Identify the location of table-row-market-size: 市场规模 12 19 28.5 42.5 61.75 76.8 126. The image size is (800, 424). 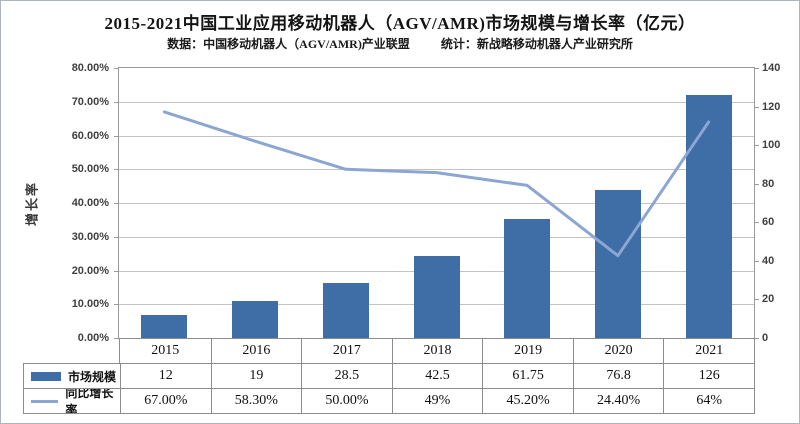
(389, 376).